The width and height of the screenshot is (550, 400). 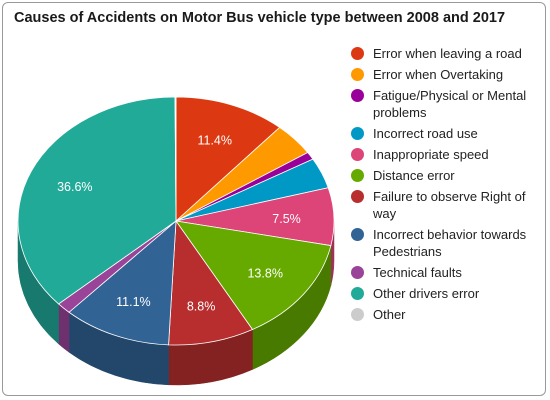 I want to click on legend-label: Fatigue/Physical or Mental problems, so click(x=450, y=104).